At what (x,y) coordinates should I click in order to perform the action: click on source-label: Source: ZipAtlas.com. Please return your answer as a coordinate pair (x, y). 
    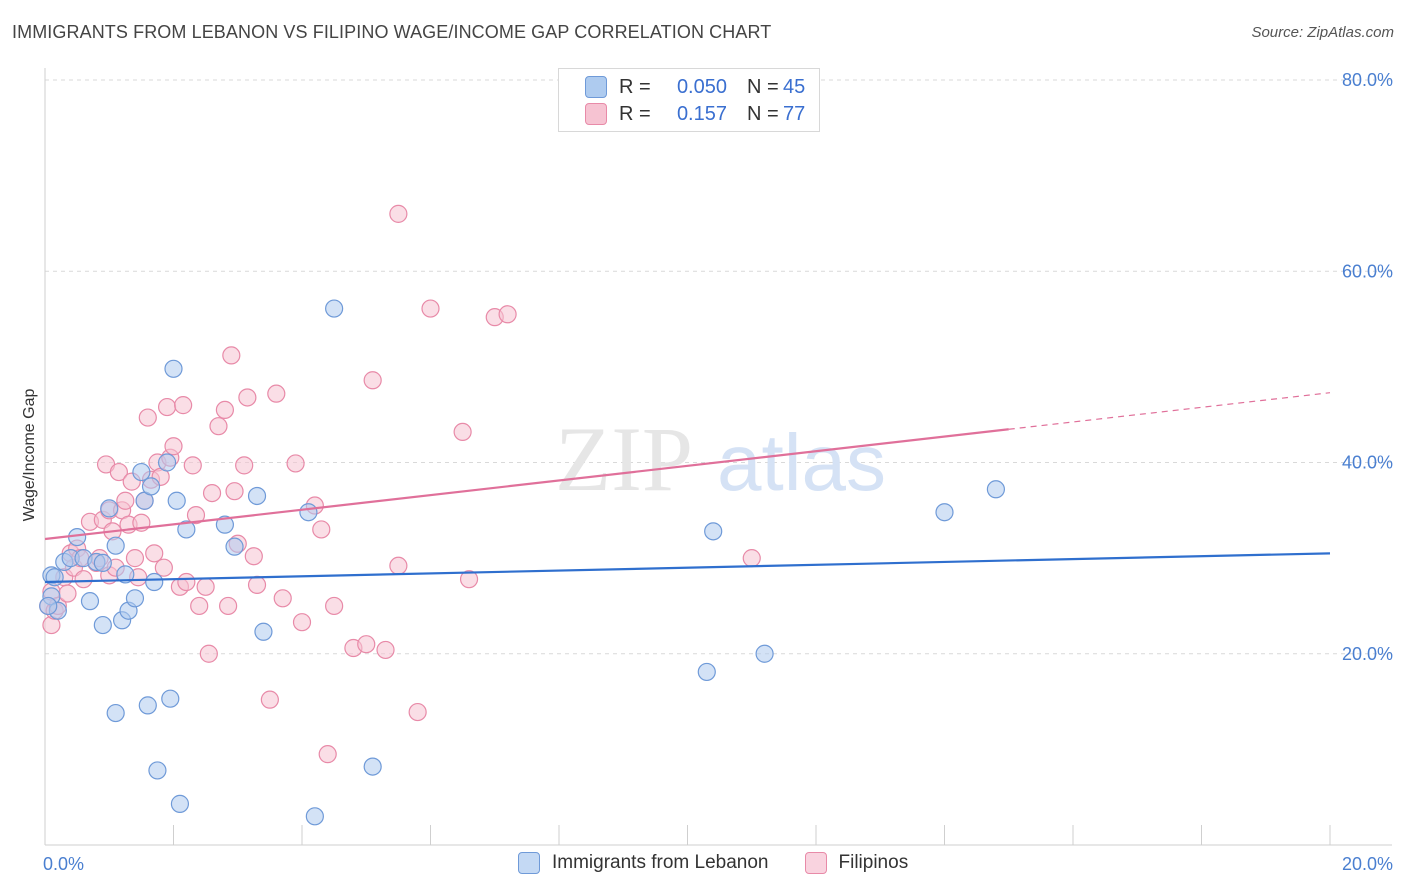
    Looking at the image, I should click on (1322, 32).